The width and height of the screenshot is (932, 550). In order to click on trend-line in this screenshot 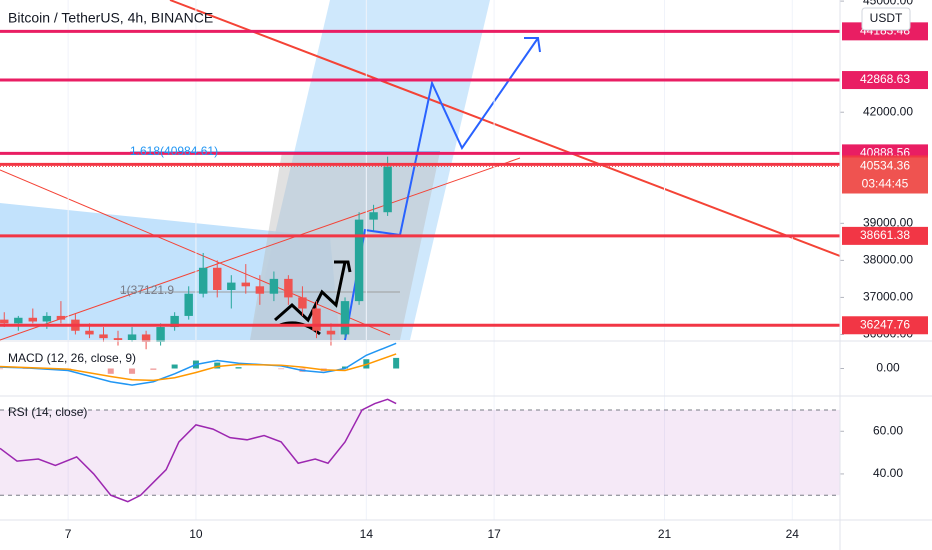, I will do `click(195, 252)`.